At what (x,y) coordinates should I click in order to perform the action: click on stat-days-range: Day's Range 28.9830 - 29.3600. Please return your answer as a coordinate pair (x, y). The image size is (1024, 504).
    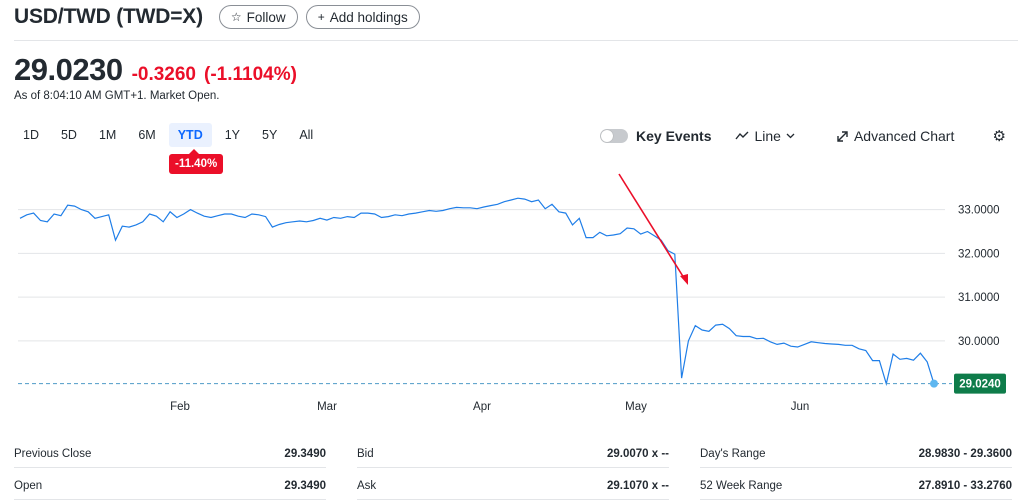
    Looking at the image, I should click on (856, 454).